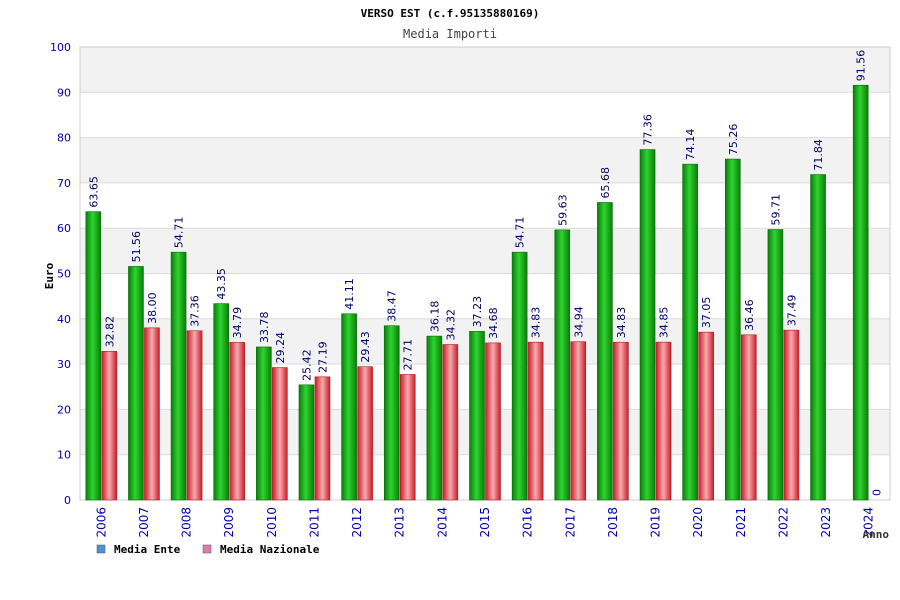 The width and height of the screenshot is (900, 600). Describe the element at coordinates (306, 365) in the screenshot. I see `bar-value-label: 25.42` at that location.